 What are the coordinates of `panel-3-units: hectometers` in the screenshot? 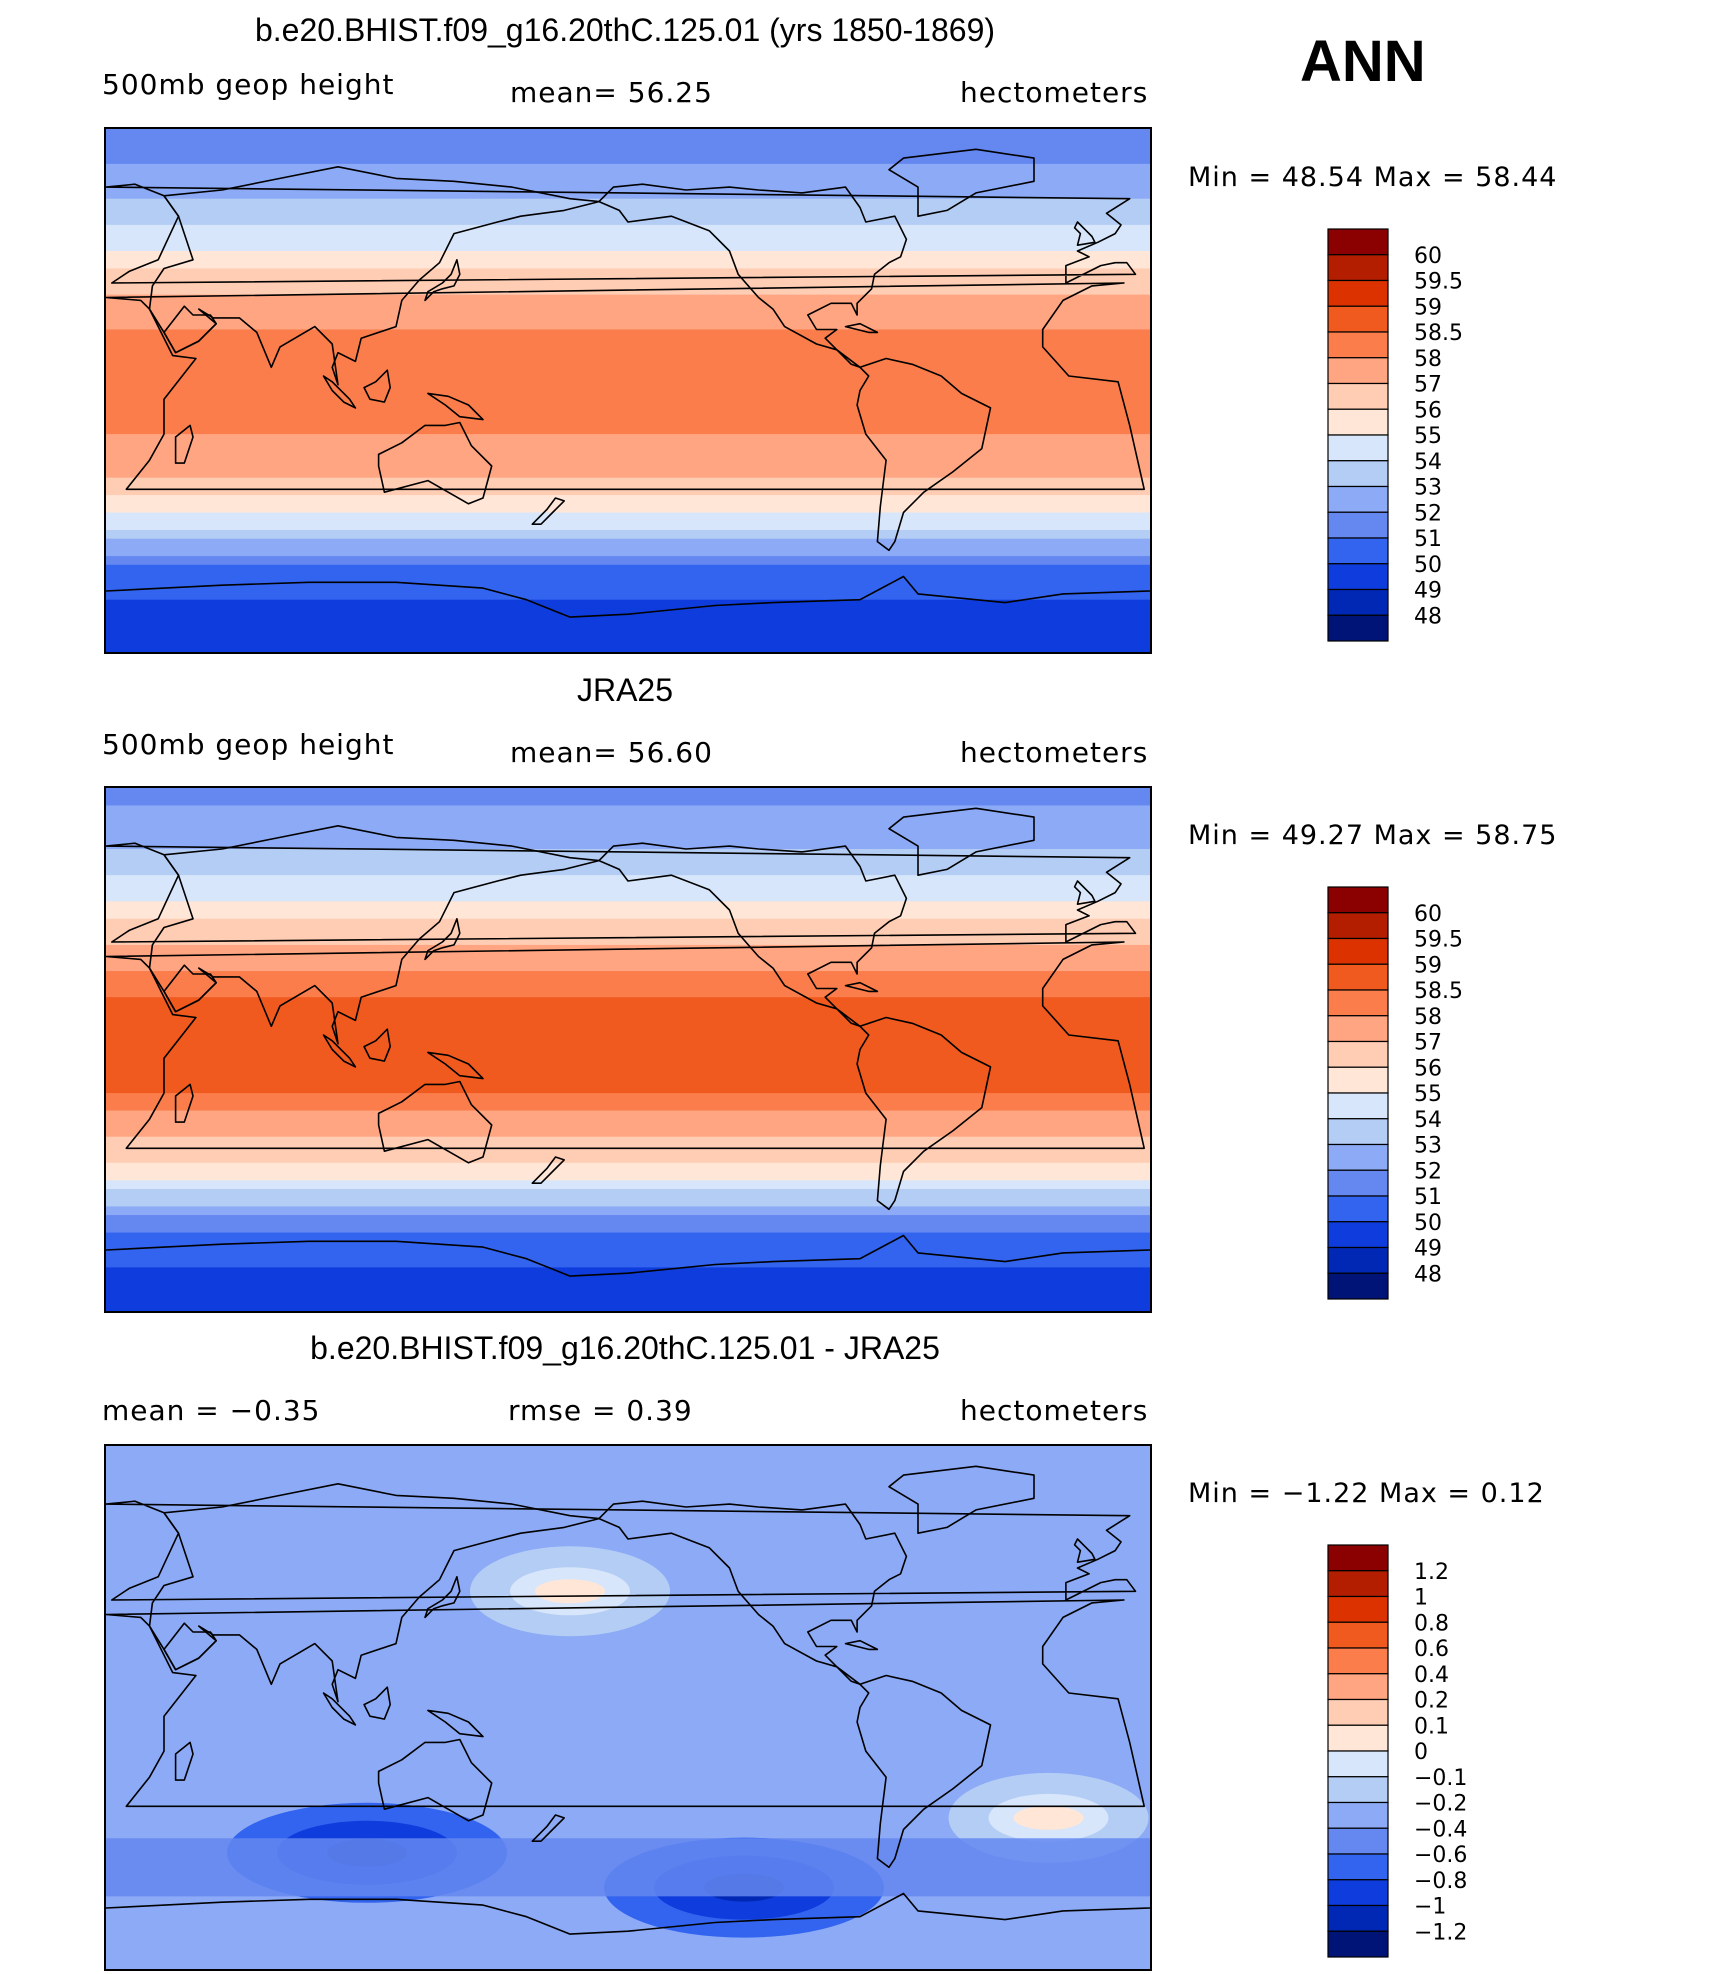 It's located at (1054, 1410).